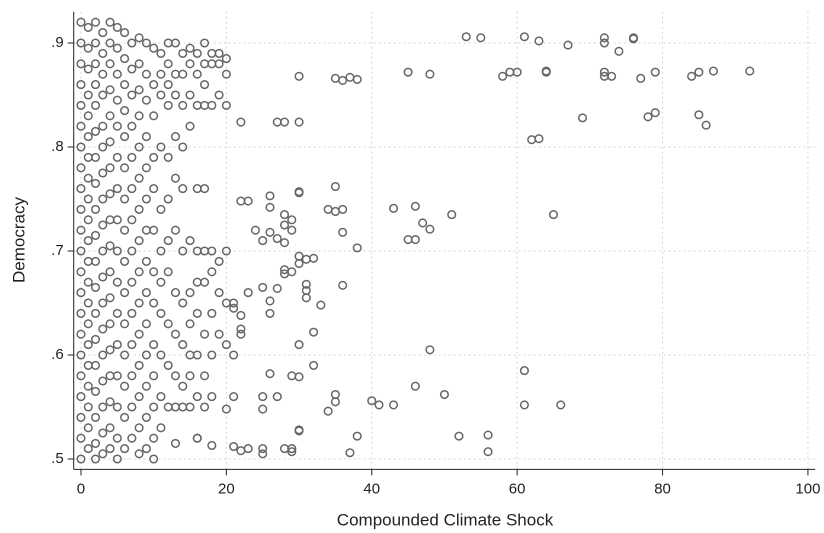  Describe the element at coordinates (371, 488) in the screenshot. I see `x-tick-label: 40` at that location.